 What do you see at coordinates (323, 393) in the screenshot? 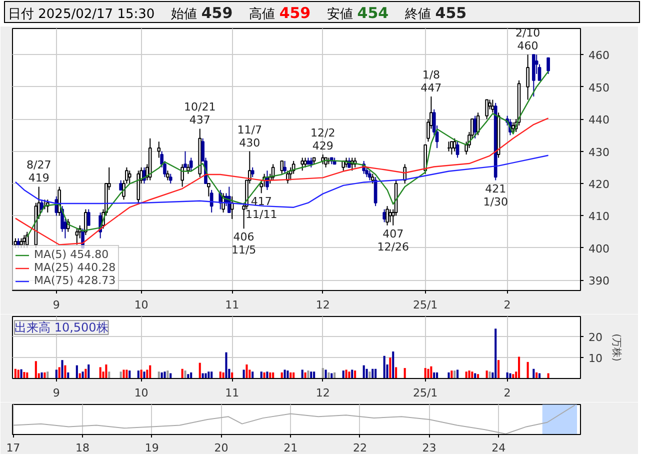
I see `x-tick-label: 12` at bounding box center [323, 393].